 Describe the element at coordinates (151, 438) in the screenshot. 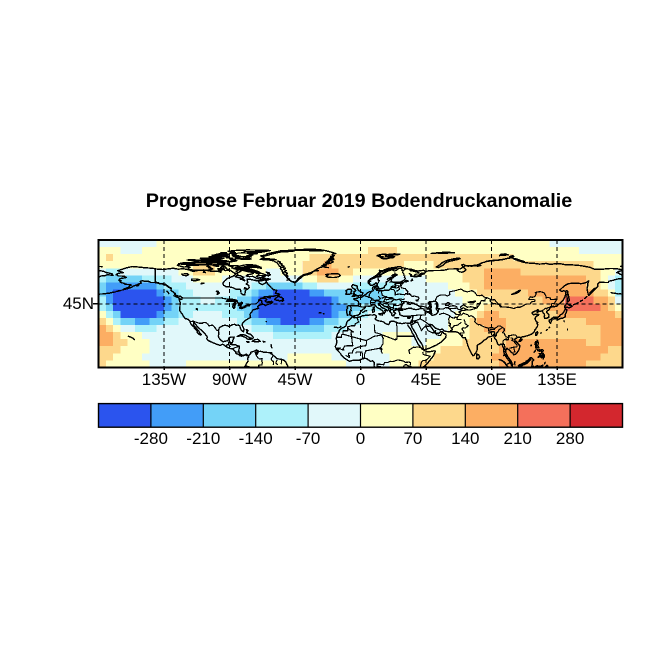

I see `svg-text: -280` at that location.